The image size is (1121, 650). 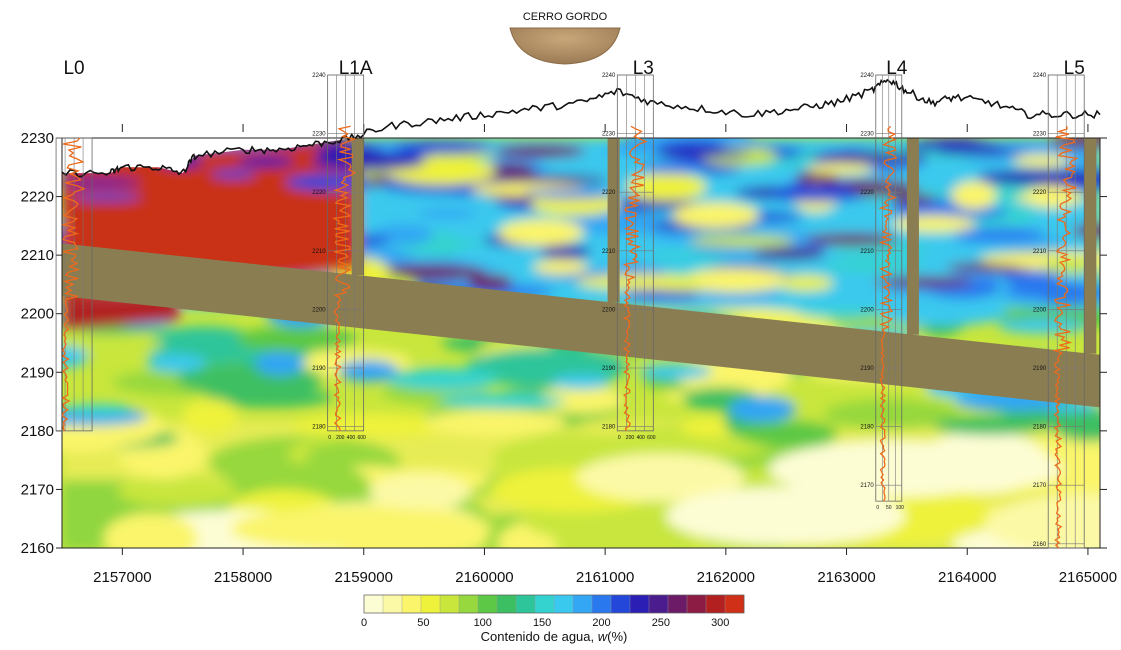 I want to click on y-tick-label: 2160, so click(x=37, y=548).